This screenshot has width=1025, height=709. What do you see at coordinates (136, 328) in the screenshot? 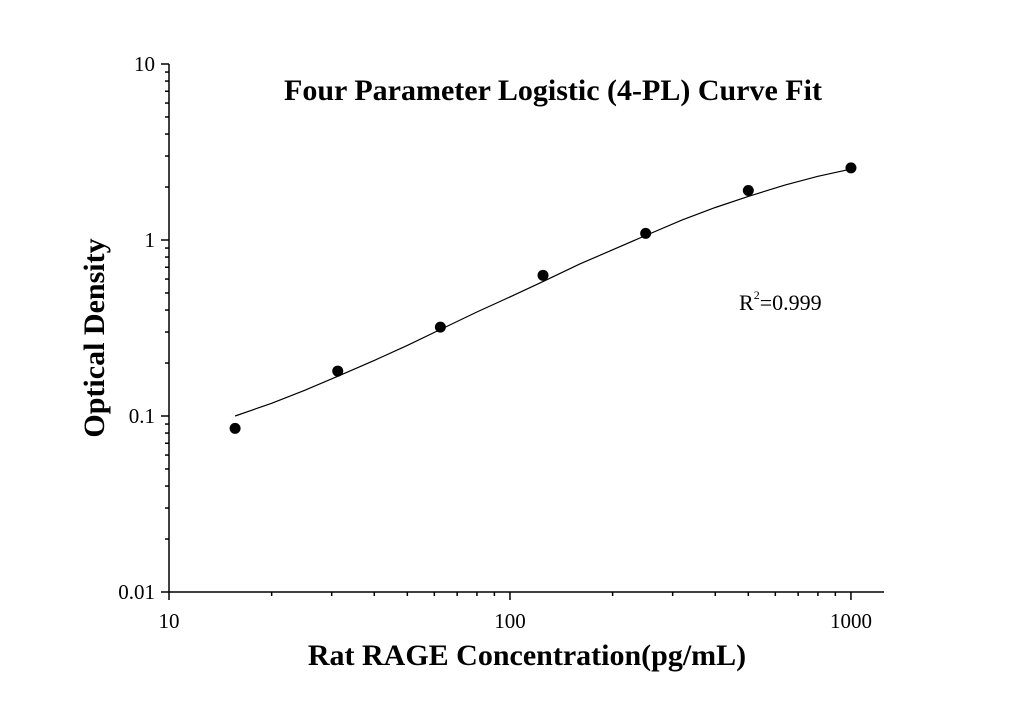
I see `y-tick-labels: 0.01 0.1 1 10` at bounding box center [136, 328].